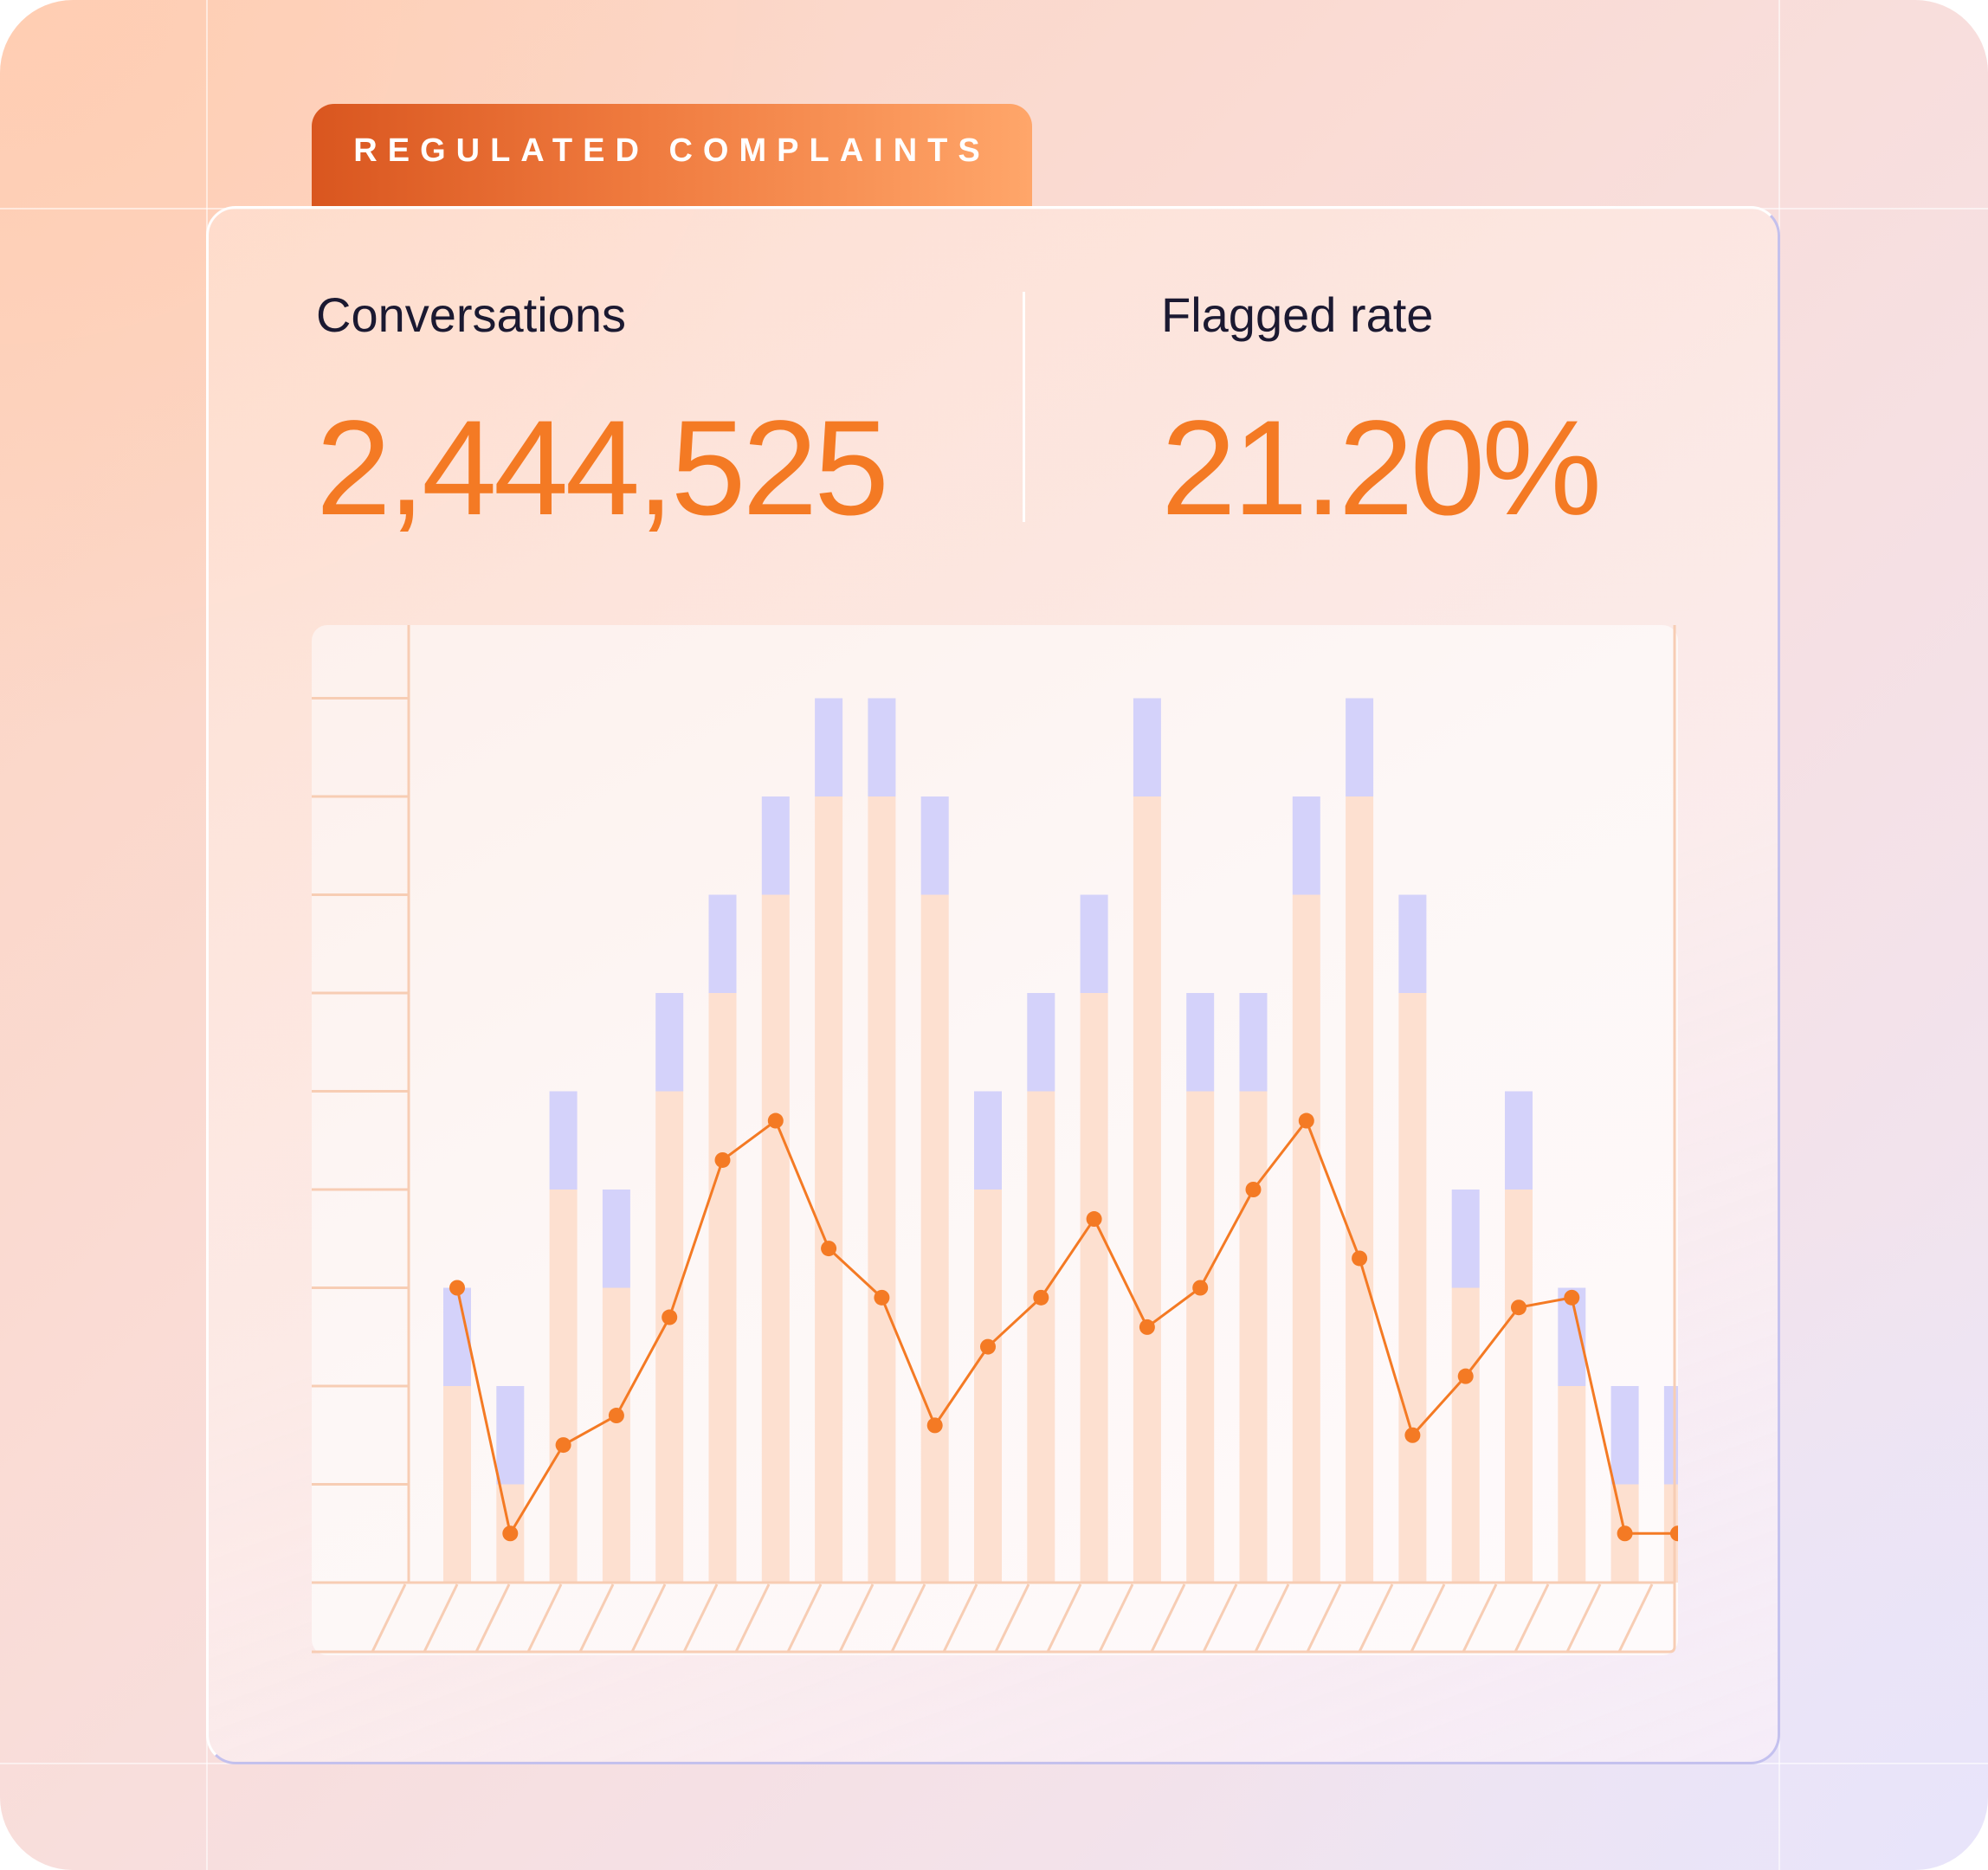 Image resolution: width=1988 pixels, height=1870 pixels. Describe the element at coordinates (602, 468) in the screenshot. I see `conversations-value: 2,444,525` at that location.